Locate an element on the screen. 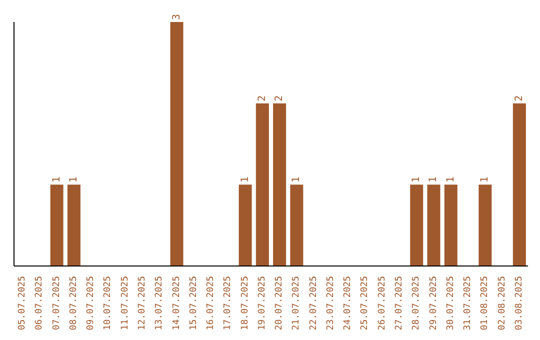  x-tick-label: 01.08.2025 is located at coordinates (485, 303).